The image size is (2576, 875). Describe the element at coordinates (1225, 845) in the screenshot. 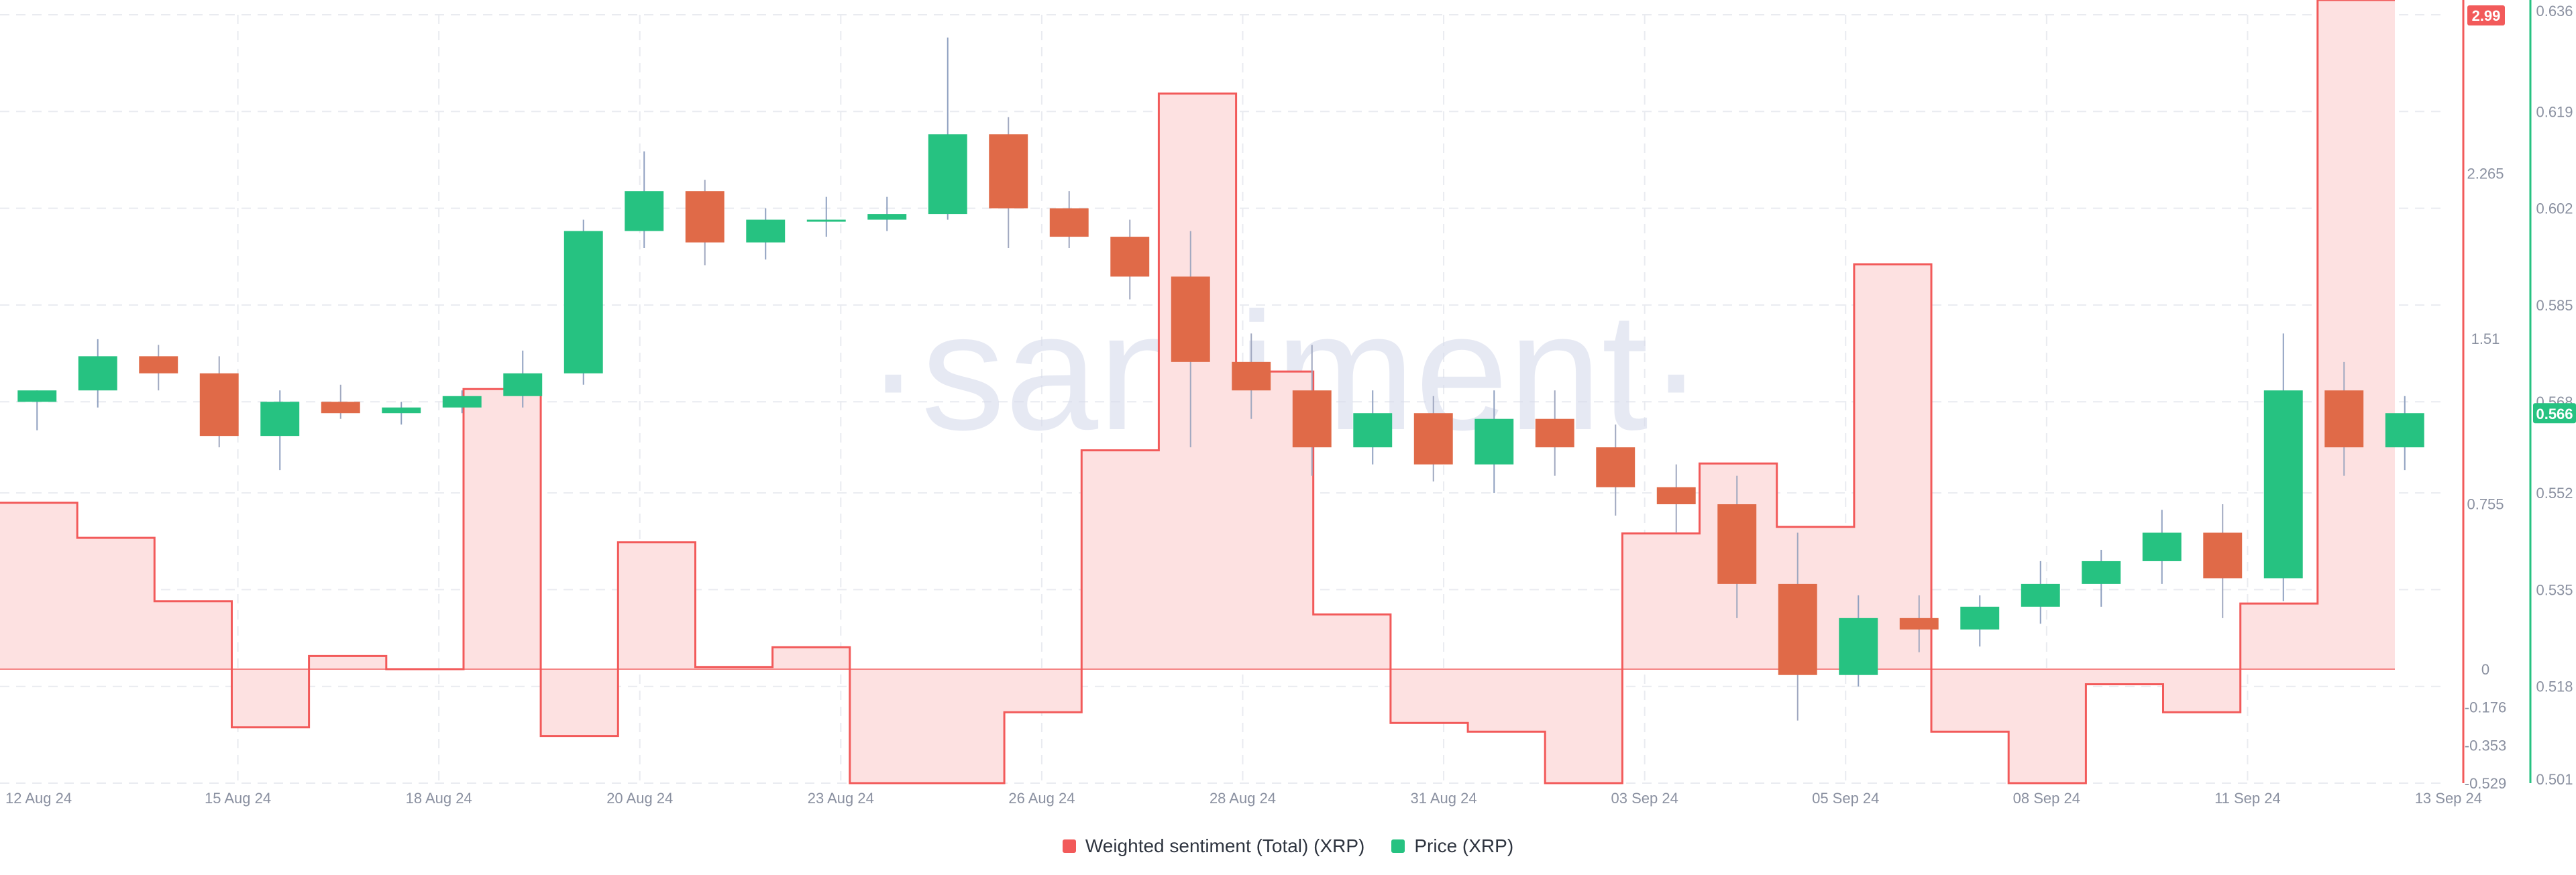

I see `legend-label-sentiment: Weighted sentiment (Total) (XRP)` at that location.